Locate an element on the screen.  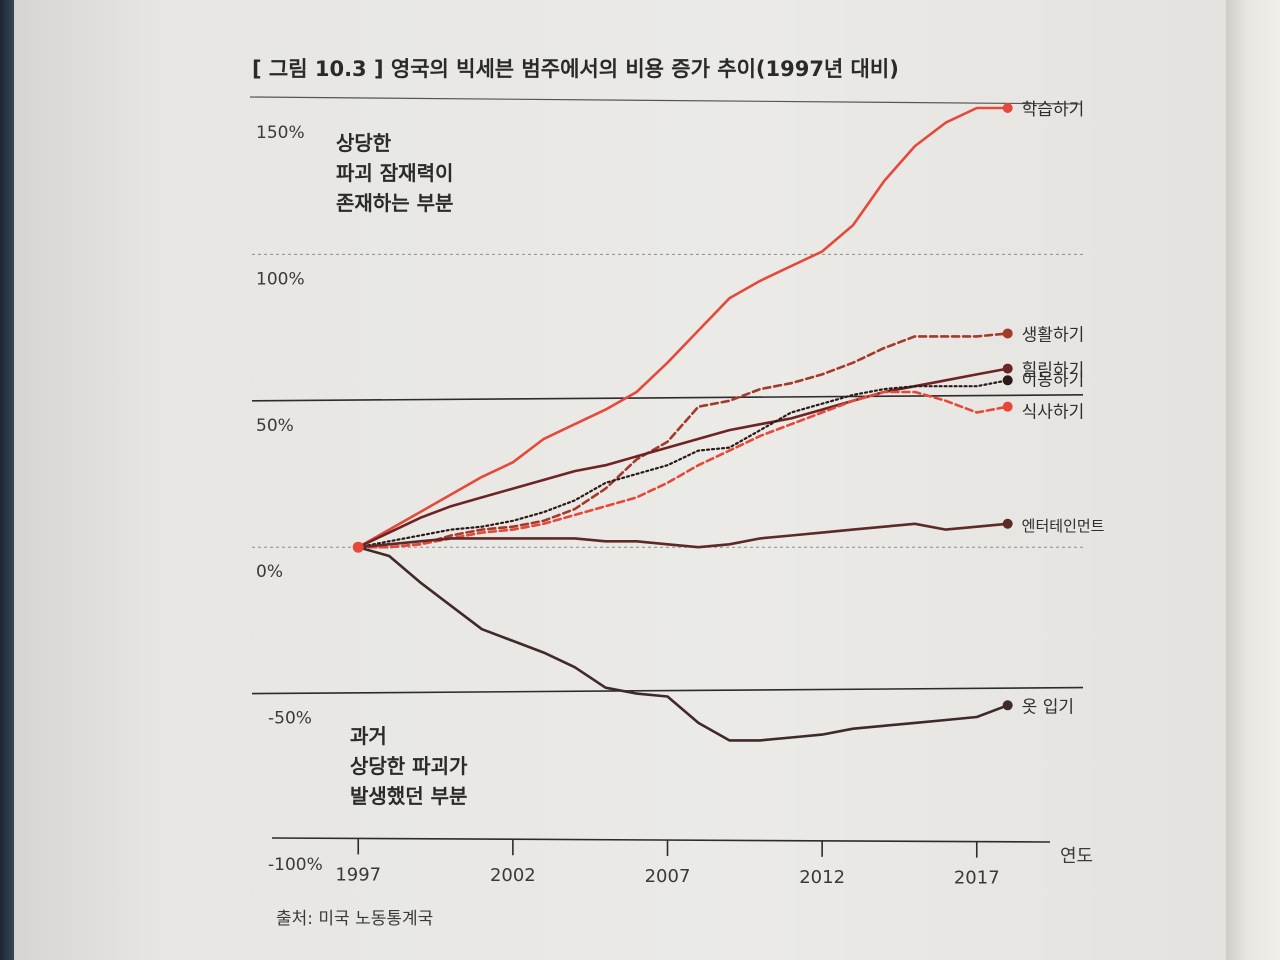
lower-annotation-line-2: 상당한 파괴가 is located at coordinates (409, 766).